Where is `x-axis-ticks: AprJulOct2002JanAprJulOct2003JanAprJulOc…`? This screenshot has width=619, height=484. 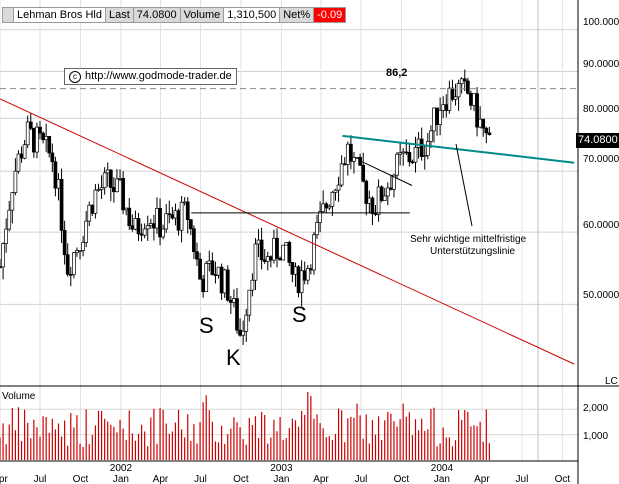 x-axis-ticks: AprJulOct2002JanAprJulOct2003JanAprJulOc… is located at coordinates (285, 473).